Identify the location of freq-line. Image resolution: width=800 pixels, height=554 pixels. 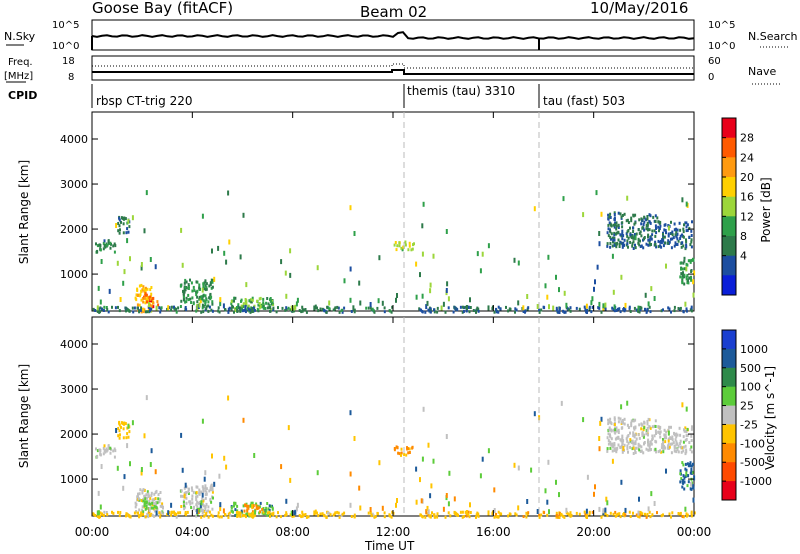
(393, 72).